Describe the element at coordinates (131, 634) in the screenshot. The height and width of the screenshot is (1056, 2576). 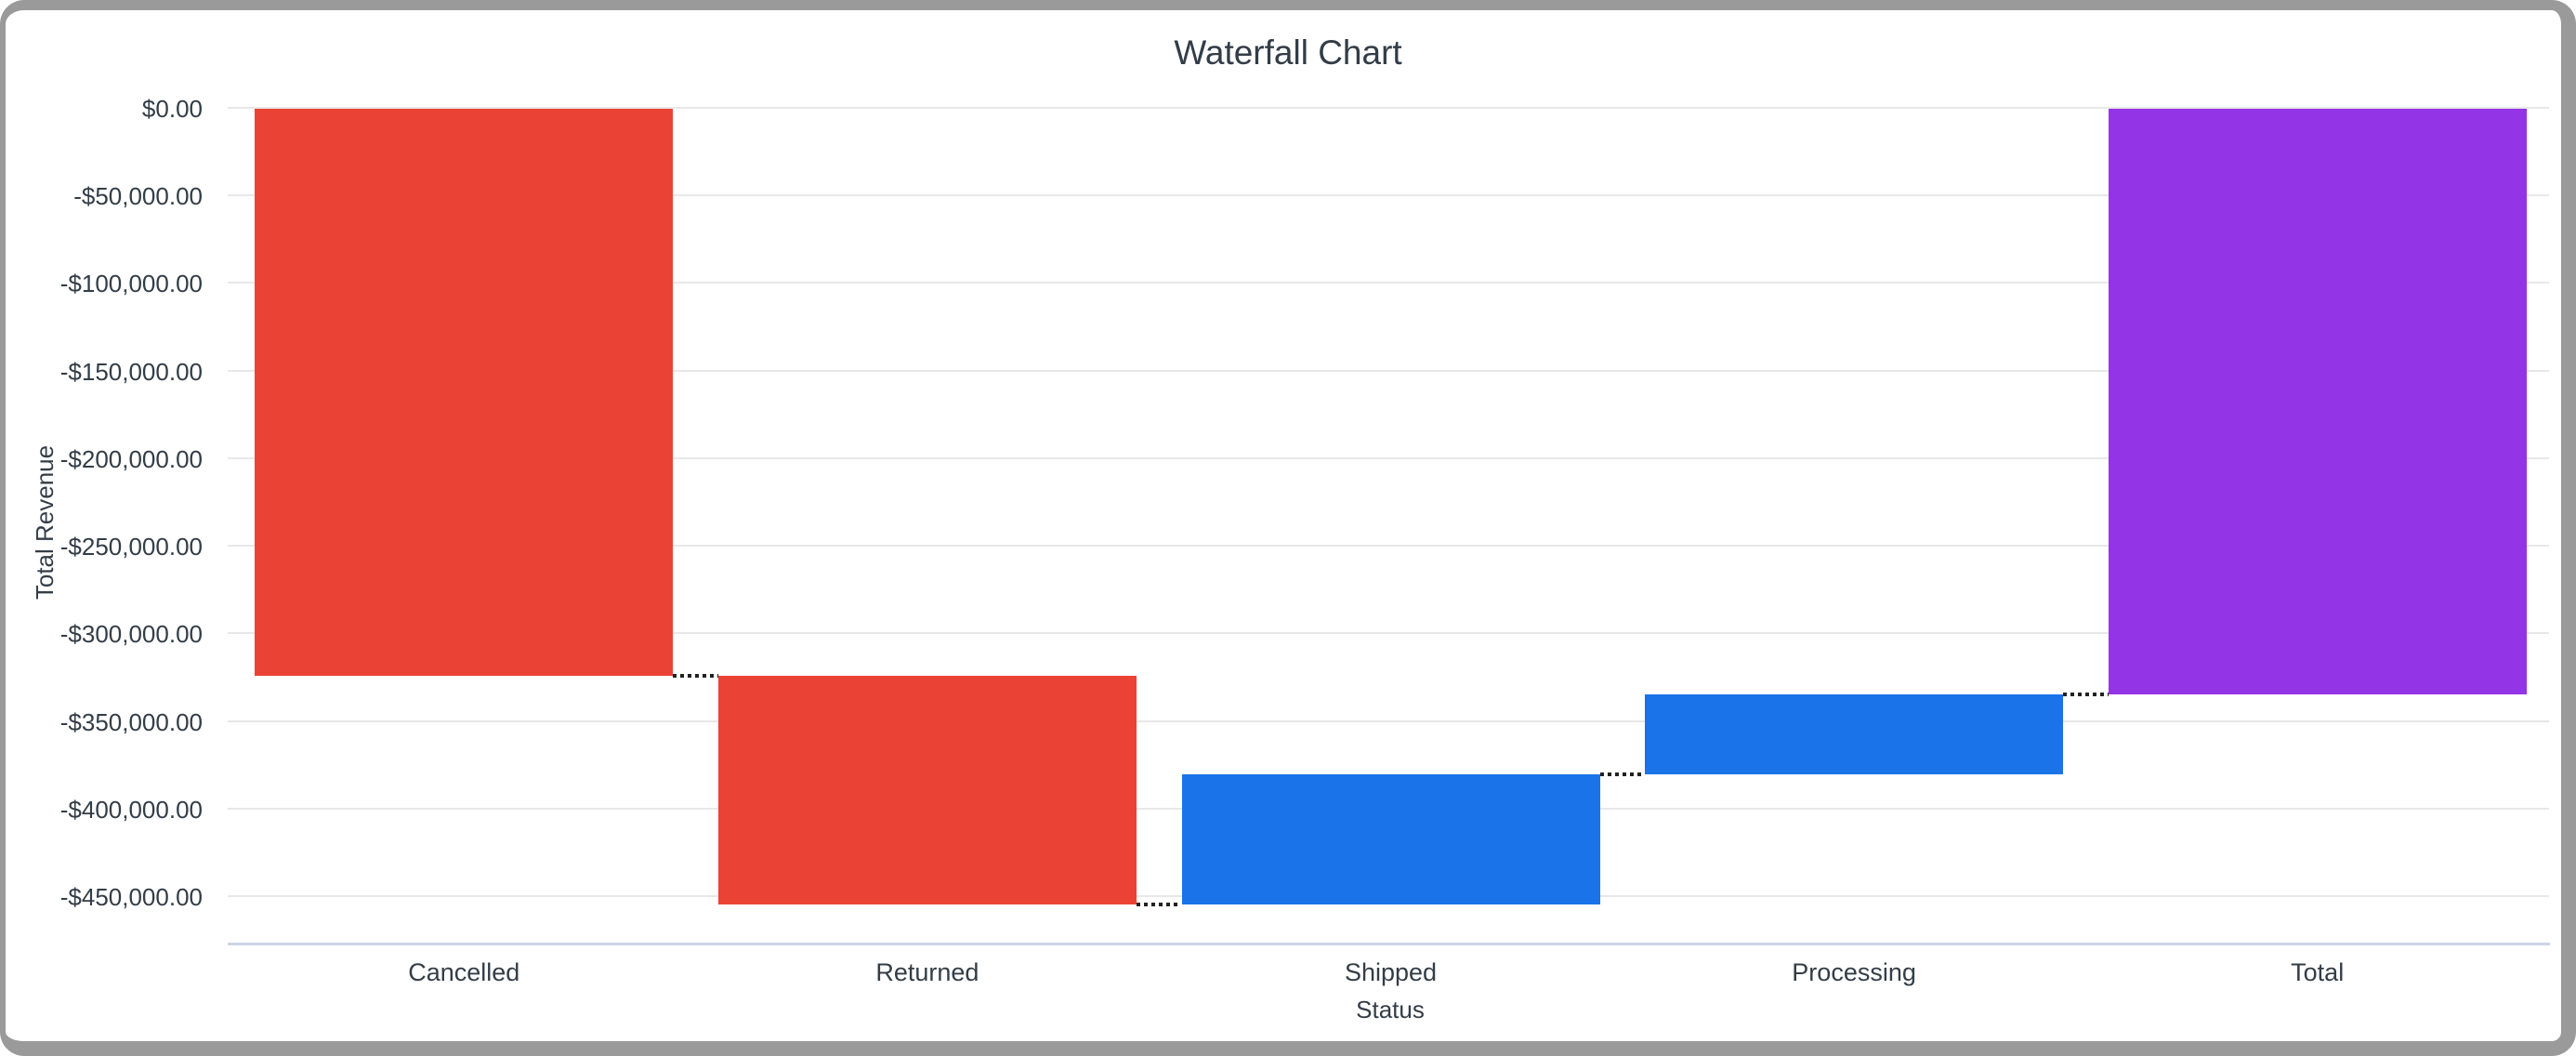
I see `y-tick-label: -$300,000.00` at that location.